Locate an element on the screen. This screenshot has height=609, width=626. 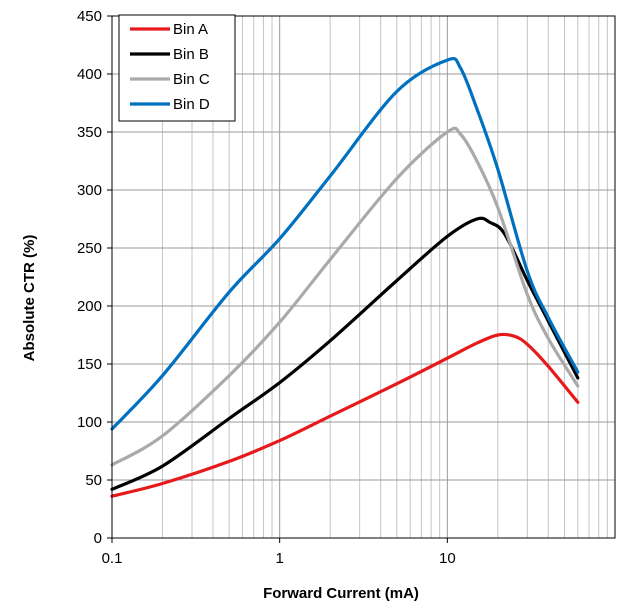
y-tick-label: 300 is located at coordinates (89, 190).